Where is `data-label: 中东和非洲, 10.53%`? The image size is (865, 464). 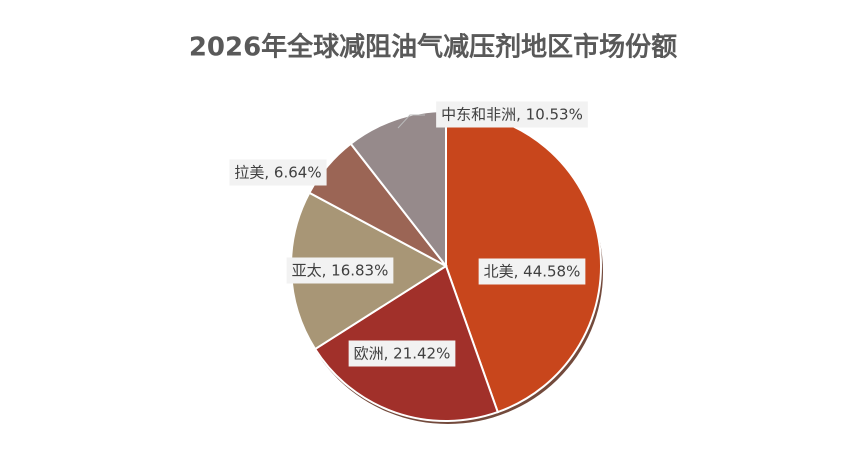 data-label: 中东和非洲, 10.53% is located at coordinates (512, 115).